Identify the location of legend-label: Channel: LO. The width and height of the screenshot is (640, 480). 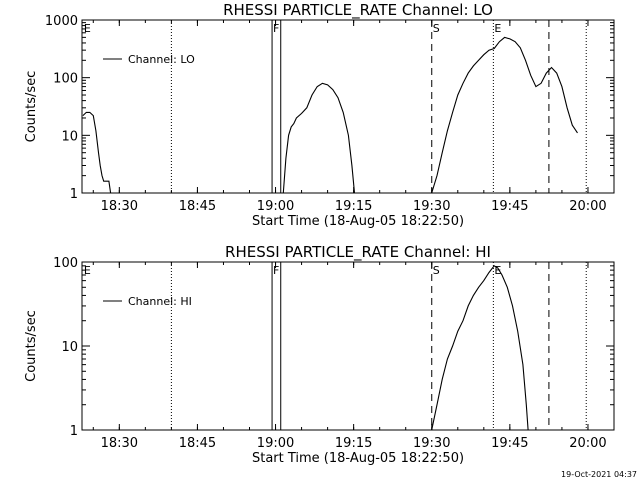
(161, 59).